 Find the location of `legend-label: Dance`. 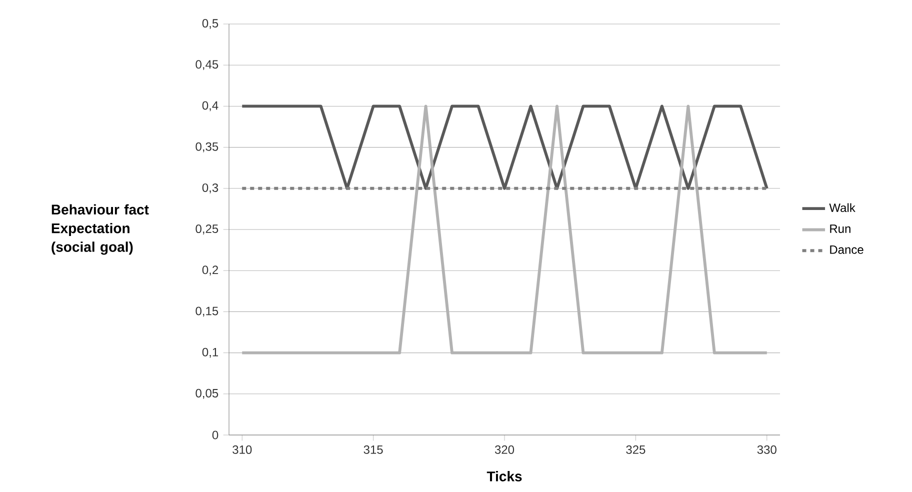

legend-label: Dance is located at coordinates (847, 250).